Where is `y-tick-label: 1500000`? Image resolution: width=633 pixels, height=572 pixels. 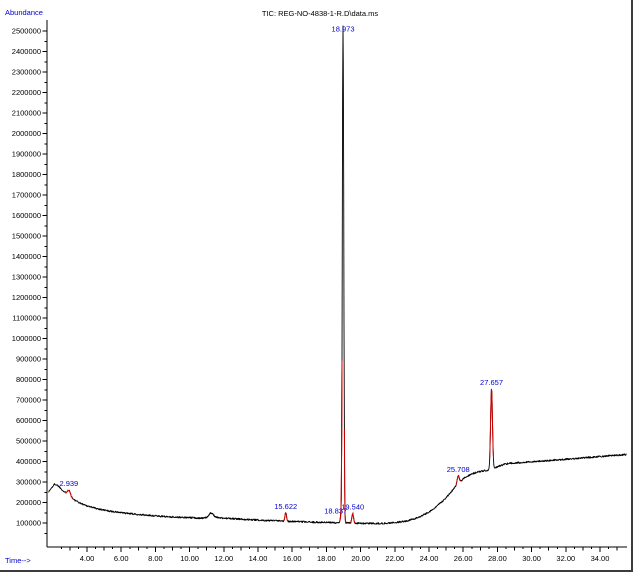
y-tick-label: 1500000 is located at coordinates (26, 236).